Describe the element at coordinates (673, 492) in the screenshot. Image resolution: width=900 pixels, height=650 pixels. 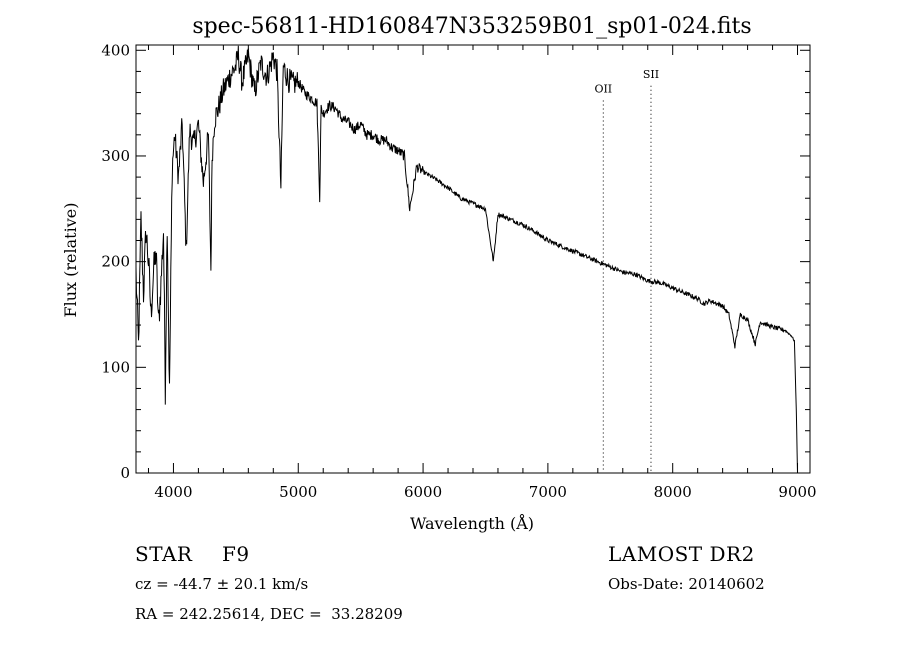
I see `x-tick-label: 8000` at that location.